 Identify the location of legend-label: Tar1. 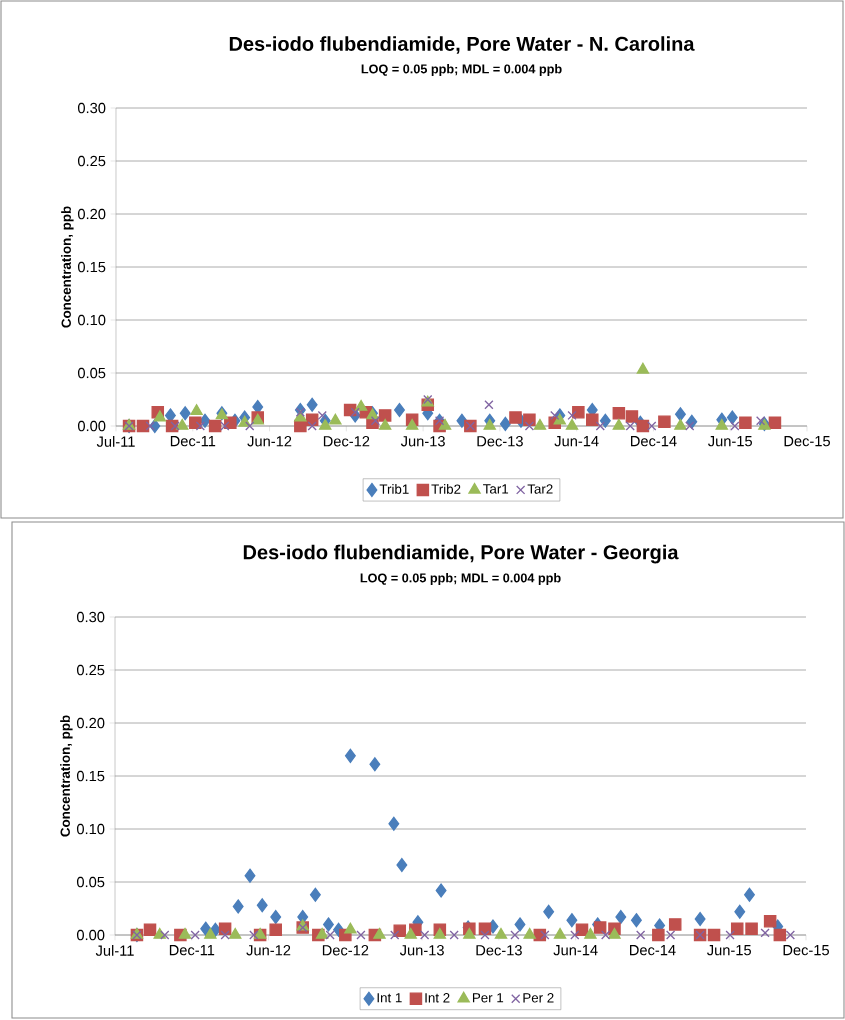
(496, 489).